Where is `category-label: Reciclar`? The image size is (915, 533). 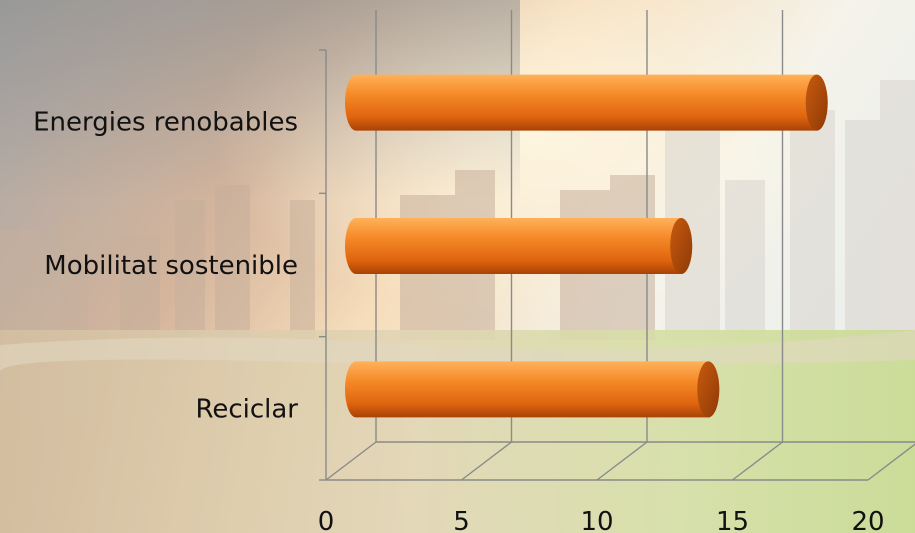 category-label: Reciclar is located at coordinates (246, 409).